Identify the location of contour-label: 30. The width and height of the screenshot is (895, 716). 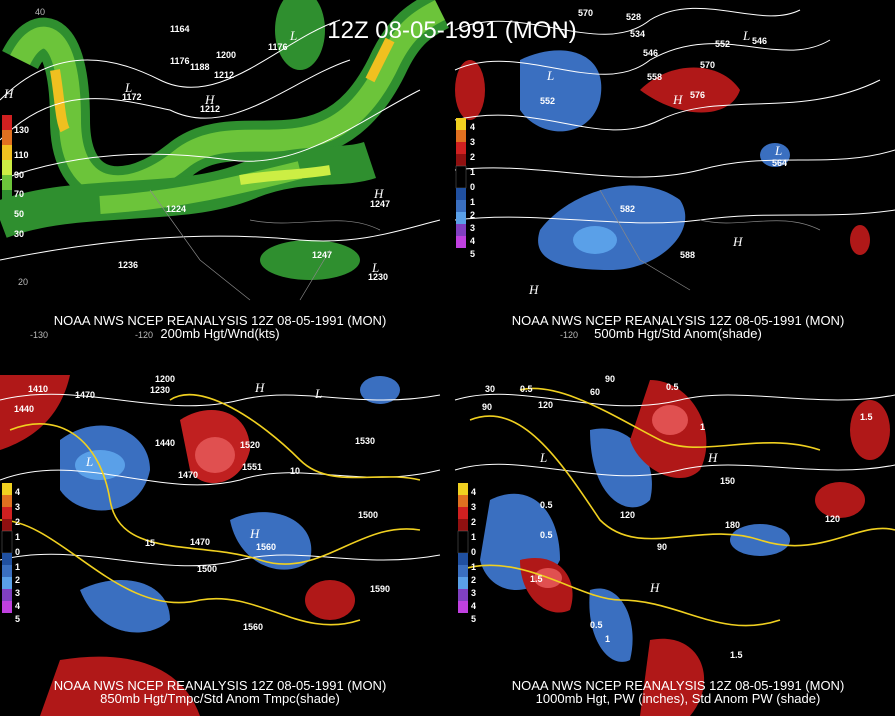
(490, 389).